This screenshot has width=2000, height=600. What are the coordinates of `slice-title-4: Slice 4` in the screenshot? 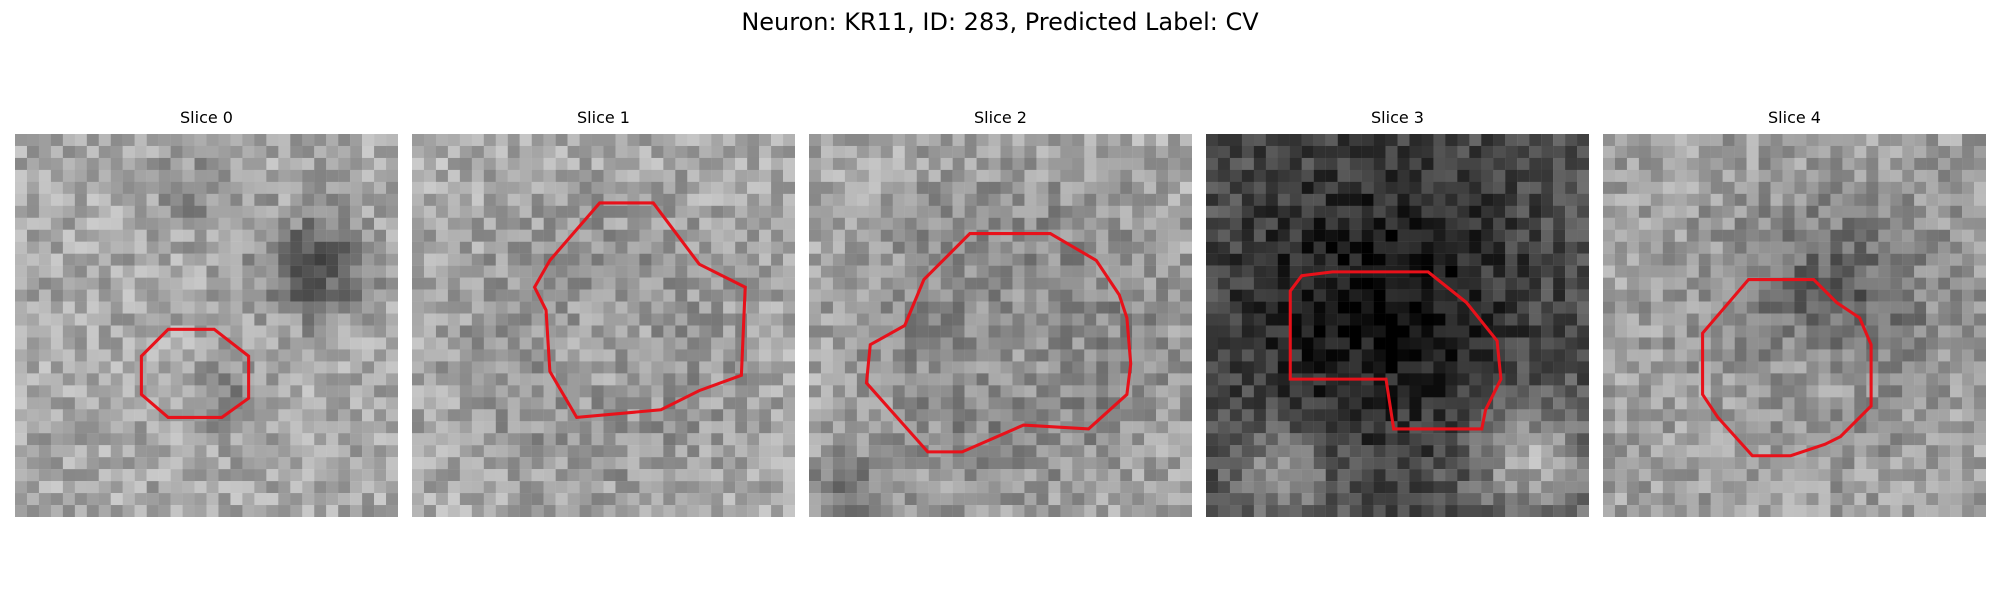 It's located at (1794, 117).